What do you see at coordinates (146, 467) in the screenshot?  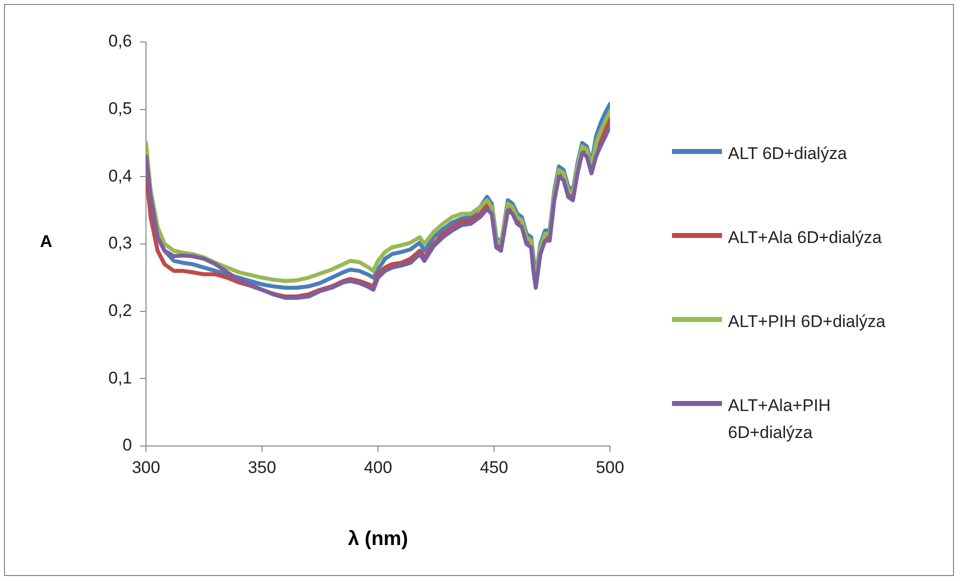 I see `x-tick-label: 300` at bounding box center [146, 467].